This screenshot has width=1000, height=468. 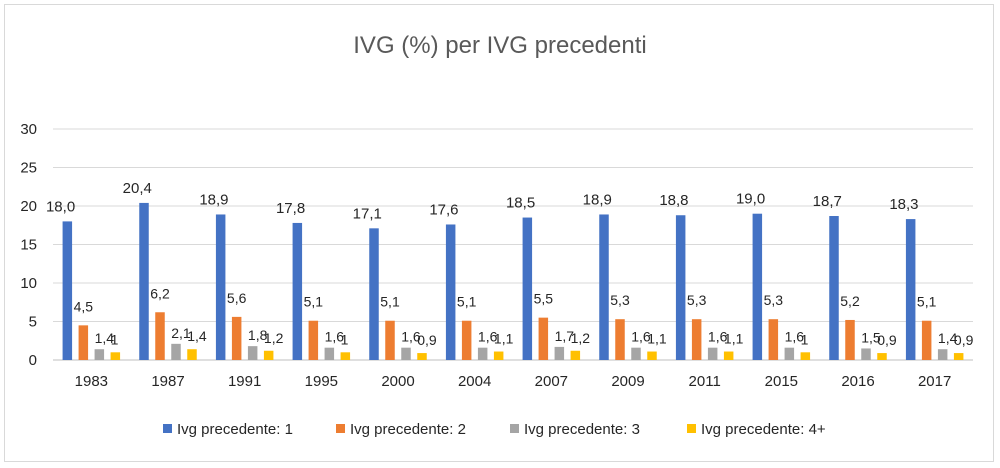 I want to click on data-label: 20,4, so click(x=137, y=188).